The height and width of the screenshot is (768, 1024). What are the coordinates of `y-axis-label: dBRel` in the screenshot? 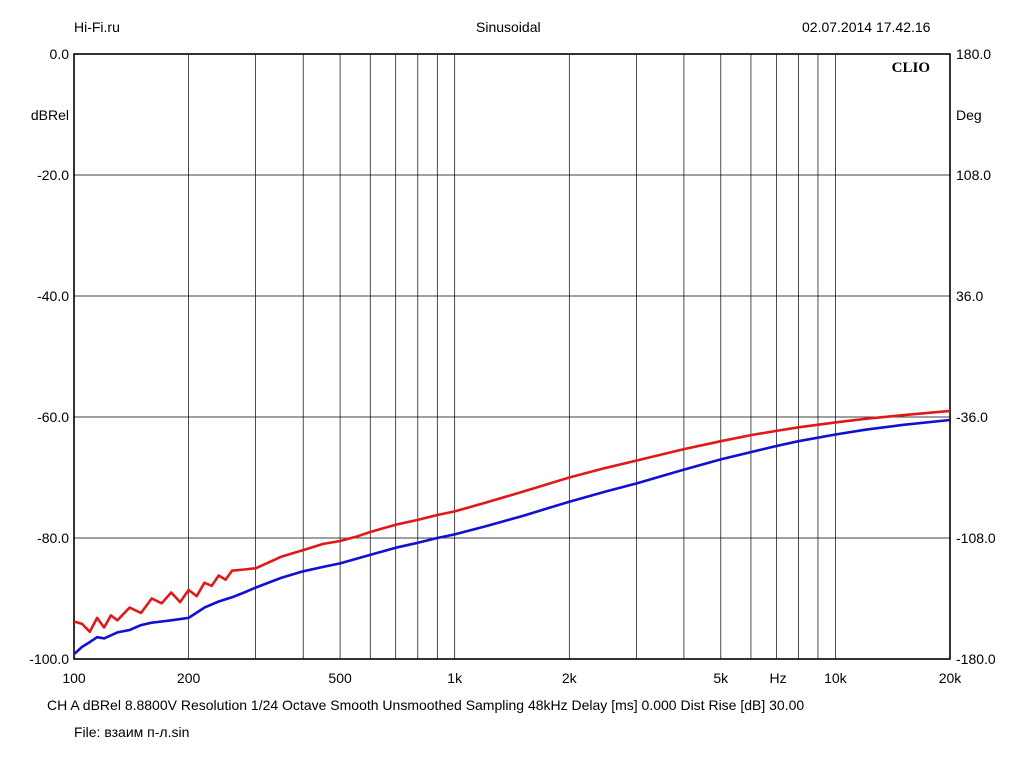 It's located at (50, 115).